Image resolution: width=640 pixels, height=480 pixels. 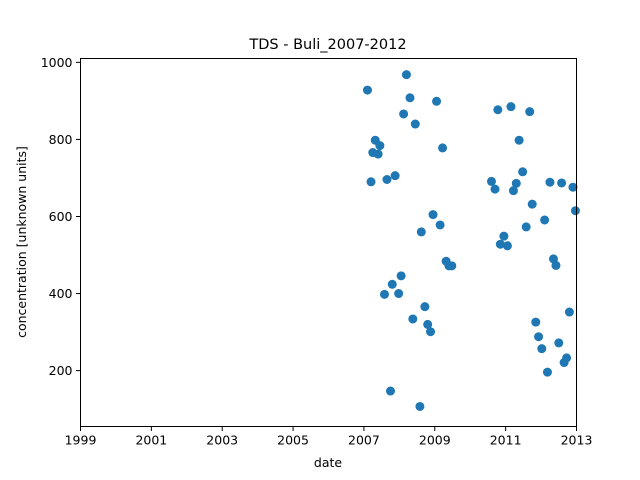 I want to click on x-axis-ticks: 1999 2001 2003 2005 2007 2009 2011 2013, so click(x=329, y=437).